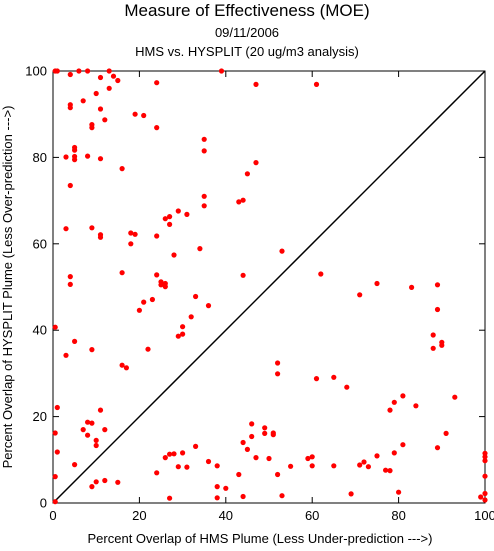  What do you see at coordinates (226, 515) in the screenshot?
I see `x-tick-label: 40` at bounding box center [226, 515].